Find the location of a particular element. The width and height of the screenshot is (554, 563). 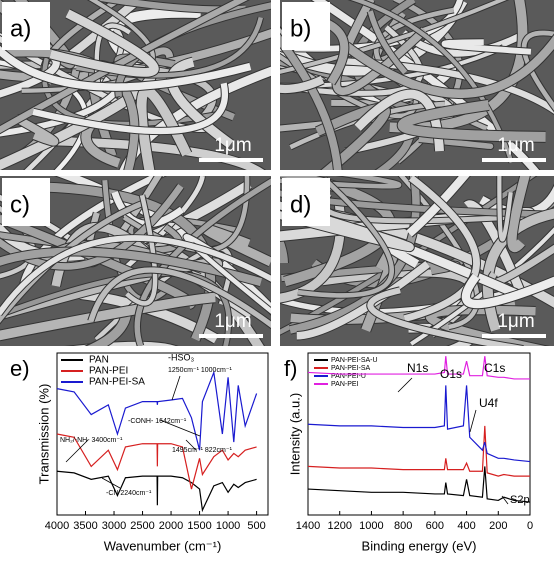

fiber-shadow is located at coordinates (121, 343).